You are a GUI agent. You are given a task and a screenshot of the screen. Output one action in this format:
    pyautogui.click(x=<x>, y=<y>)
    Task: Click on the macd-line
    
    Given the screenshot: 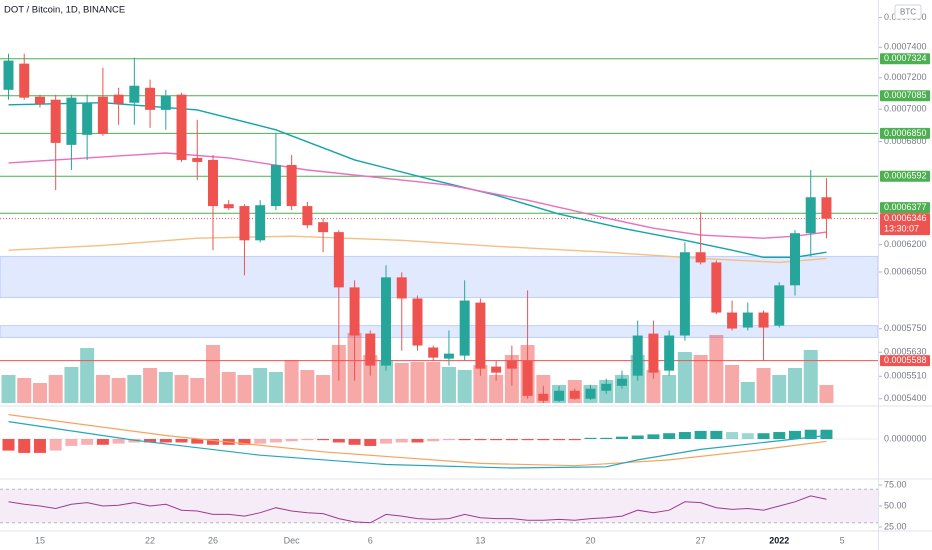 What is the action you would take?
    pyautogui.click(x=417, y=445)
    